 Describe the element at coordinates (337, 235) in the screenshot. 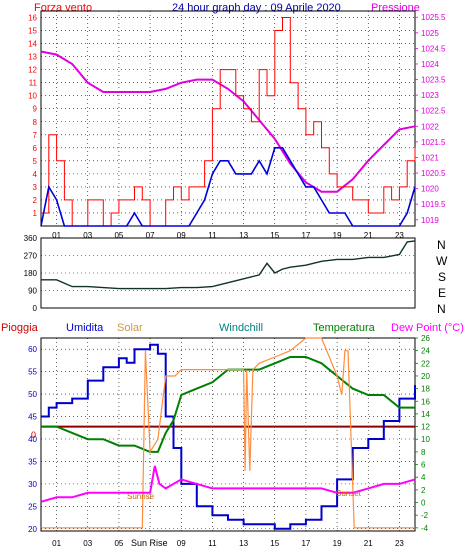

I see `wind-hour-tick-label: 19` at that location.